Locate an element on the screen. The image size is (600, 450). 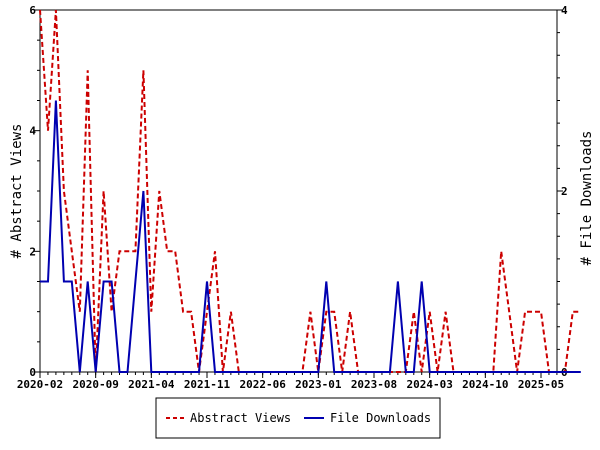
y-left-axis-title: # Abstract Views is located at coordinates (17, 191).